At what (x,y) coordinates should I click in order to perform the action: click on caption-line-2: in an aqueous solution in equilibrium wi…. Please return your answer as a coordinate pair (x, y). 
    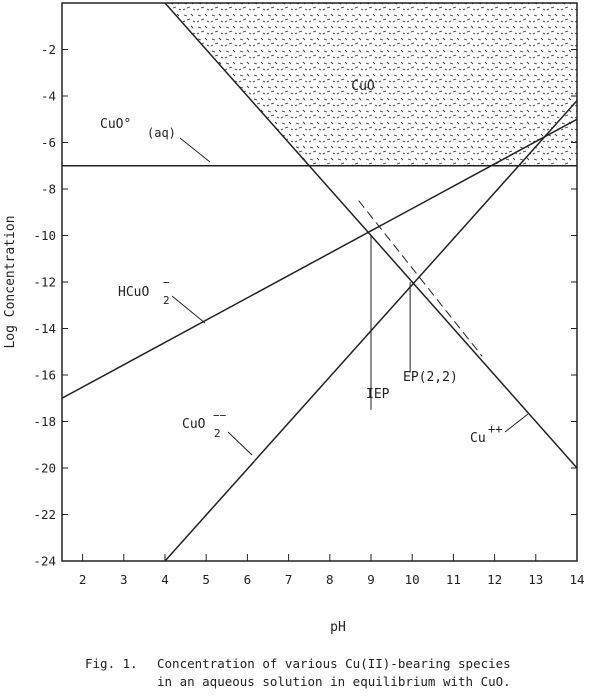
    Looking at the image, I should click on (334, 681).